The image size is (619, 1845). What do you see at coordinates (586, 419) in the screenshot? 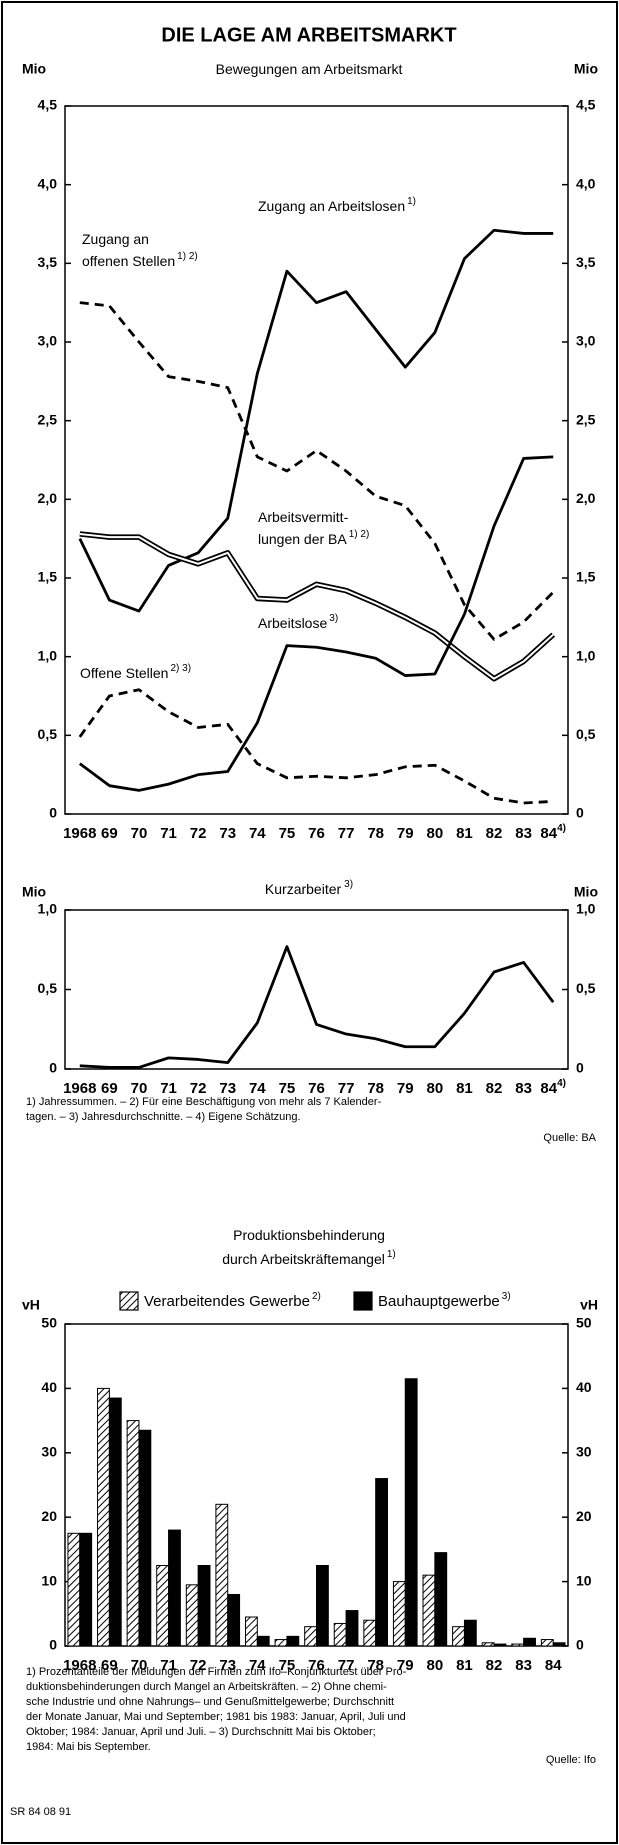
I see `y2-tick-label: 2,5` at bounding box center [586, 419].